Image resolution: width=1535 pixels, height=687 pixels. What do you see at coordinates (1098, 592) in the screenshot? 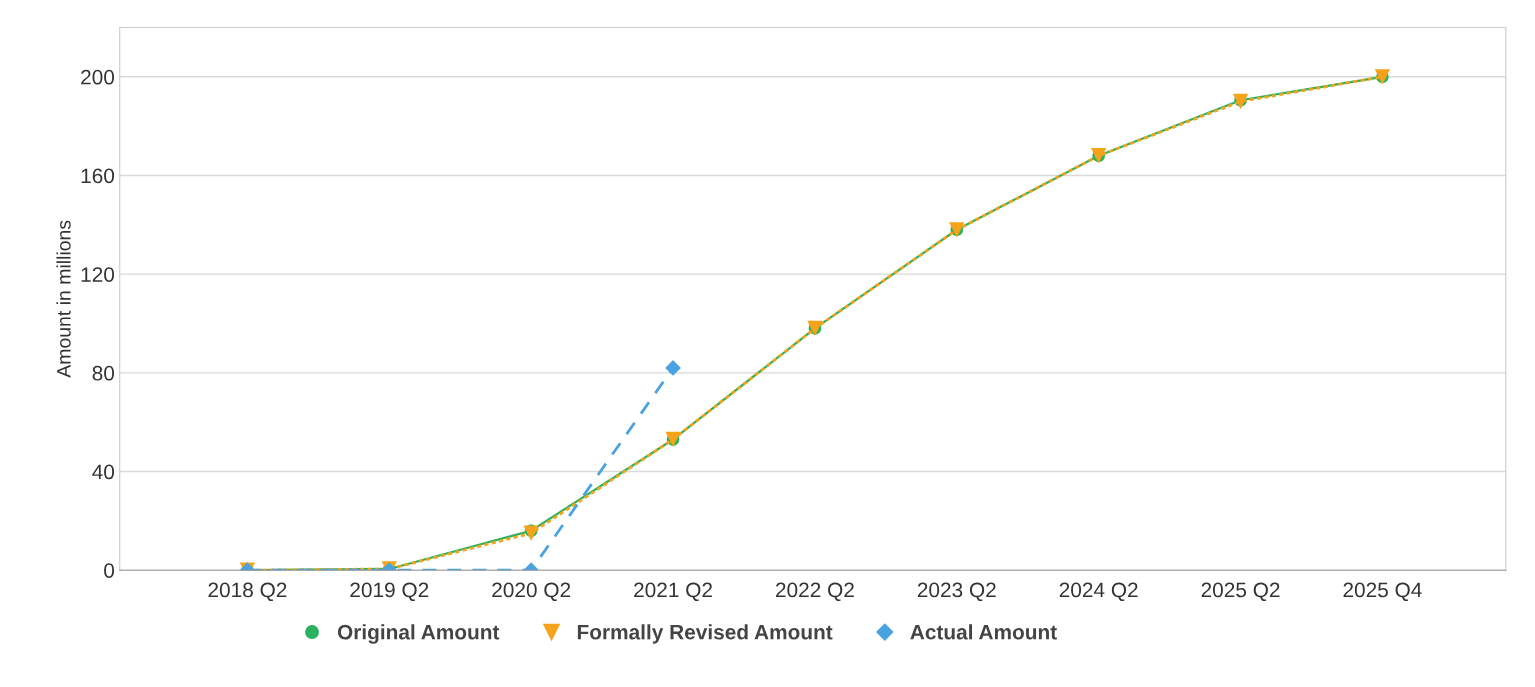
I see `x-tick-label: 2024 Q2` at bounding box center [1098, 592].